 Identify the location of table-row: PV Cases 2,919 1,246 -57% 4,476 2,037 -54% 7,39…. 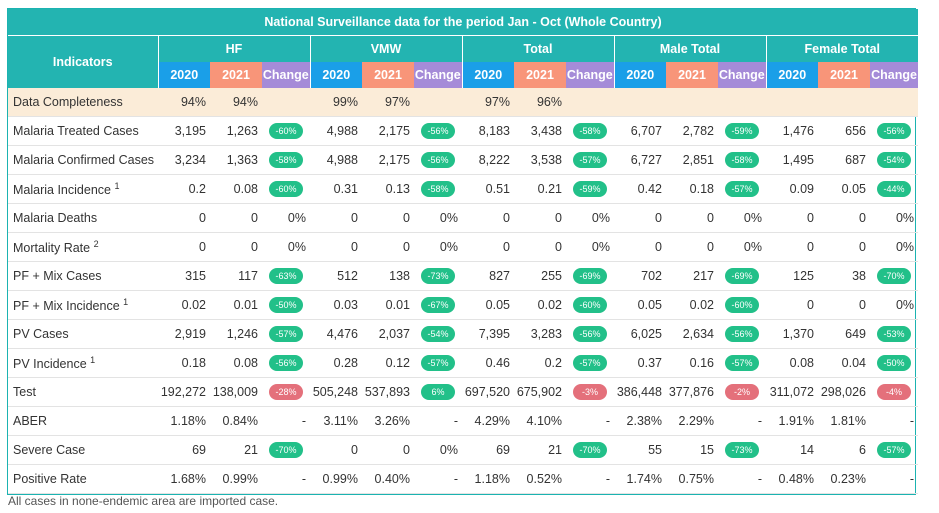
(463, 334).